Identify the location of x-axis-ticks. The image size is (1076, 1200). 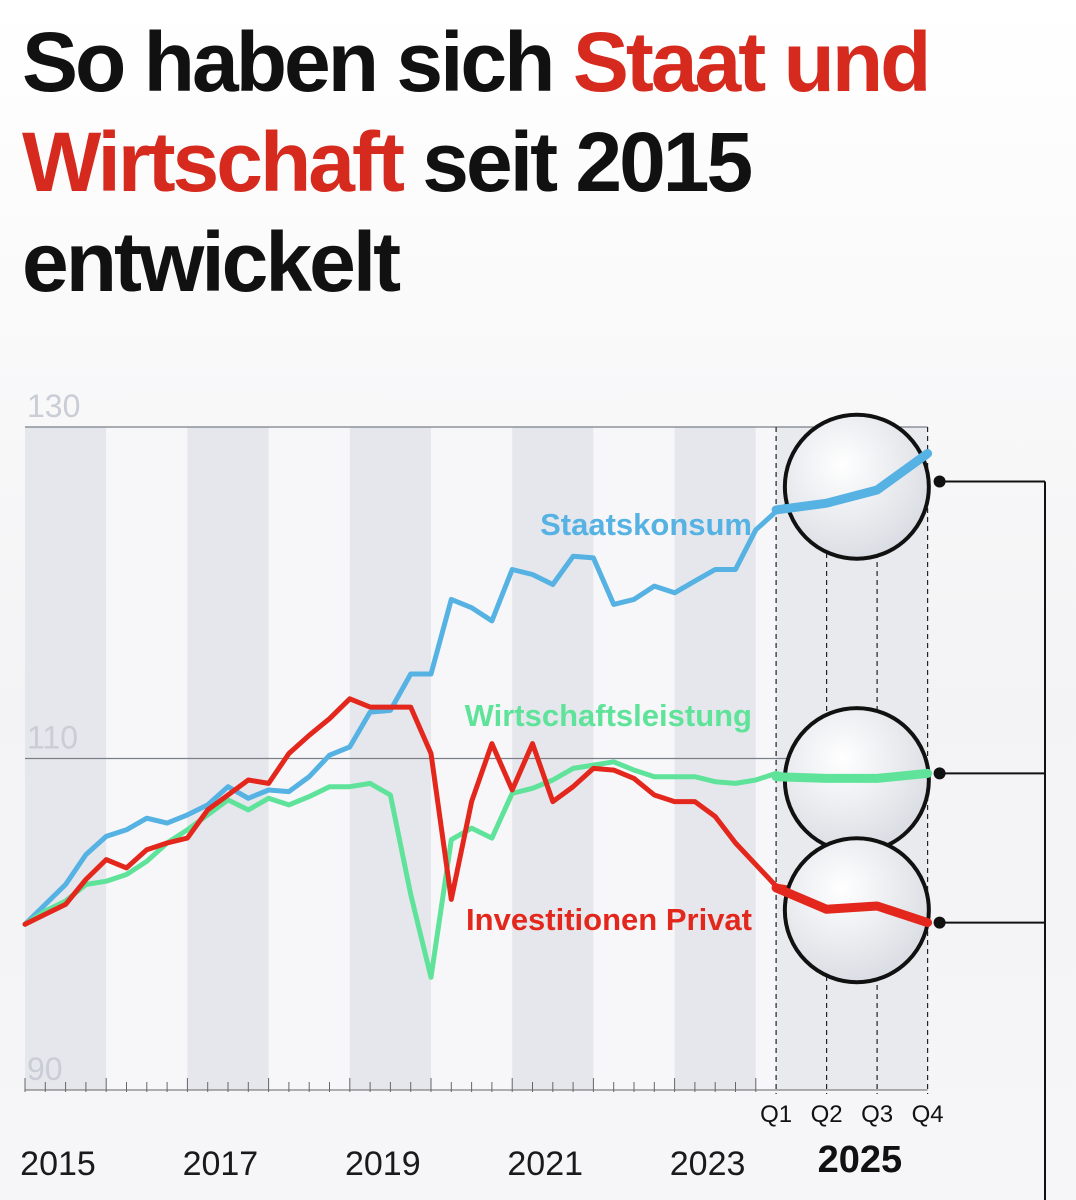
(476, 1085).